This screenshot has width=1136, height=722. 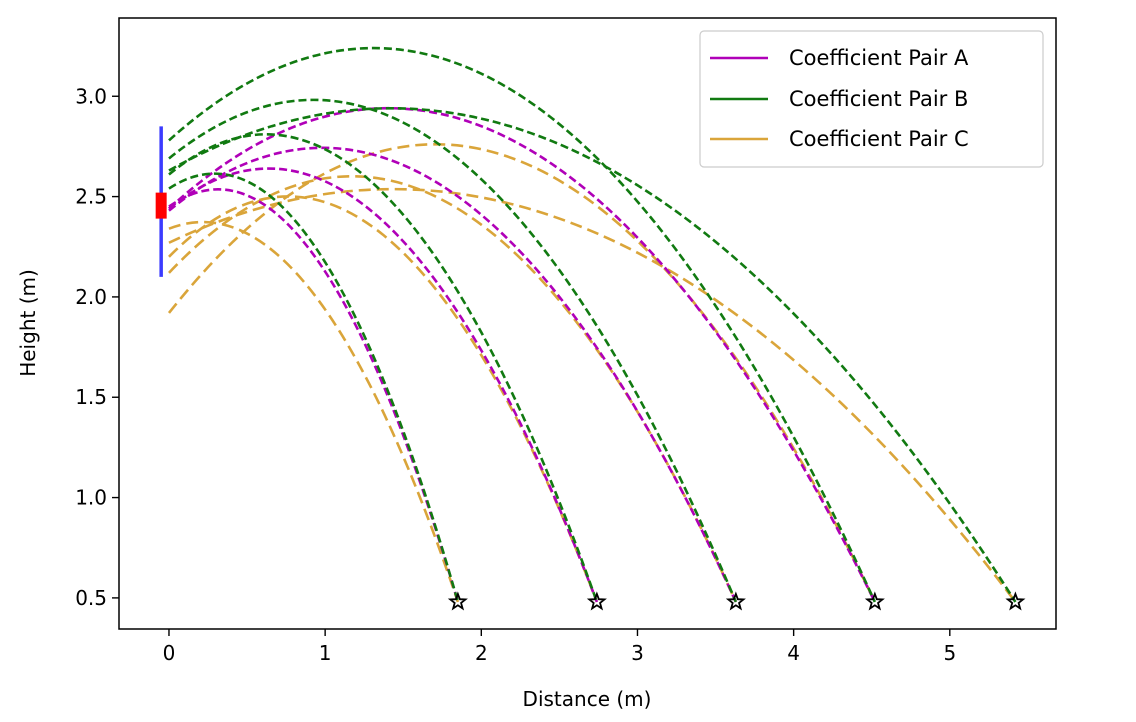 What do you see at coordinates (91, 297) in the screenshot?
I see `y-tick-label: 2.0` at bounding box center [91, 297].